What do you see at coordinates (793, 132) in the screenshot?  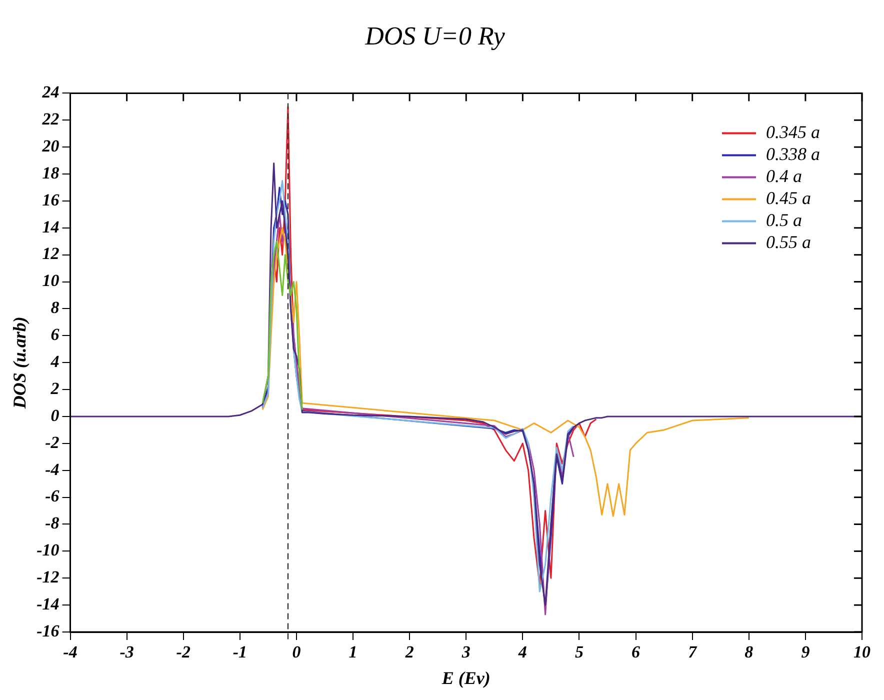 I see `legend-label: 0.345 a` at bounding box center [793, 132].